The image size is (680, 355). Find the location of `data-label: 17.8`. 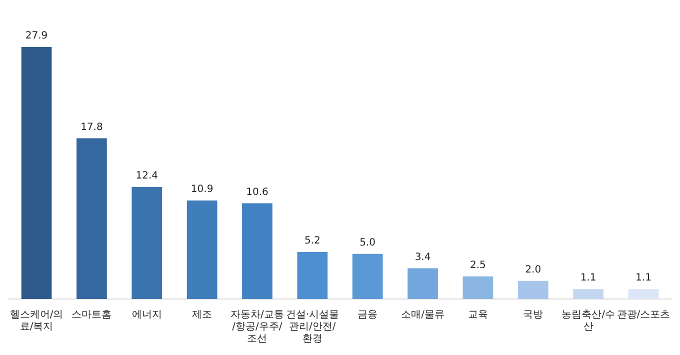

data-label: 17.8 is located at coordinates (91, 127).